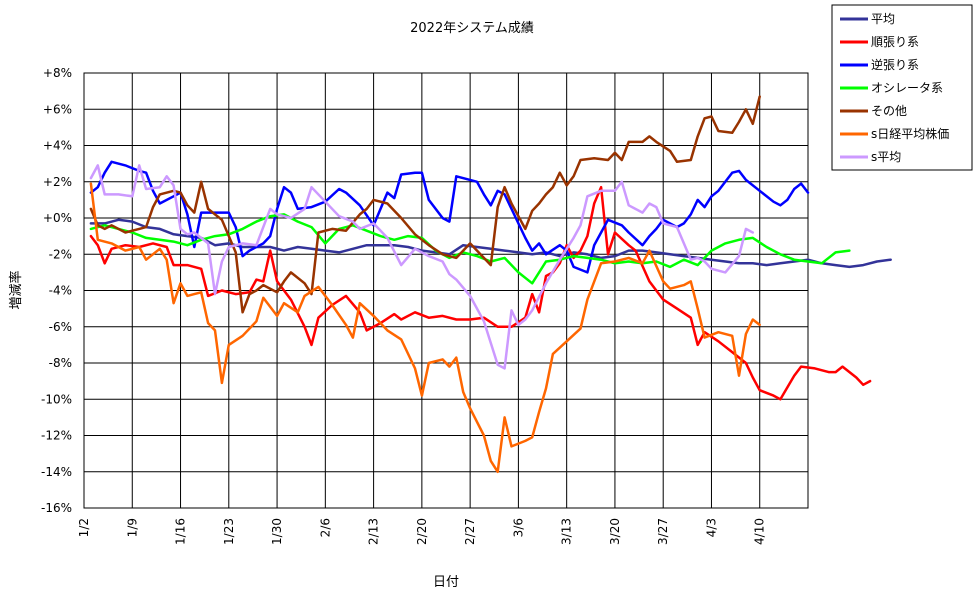 This screenshot has height=603, width=976. What do you see at coordinates (711, 527) in the screenshot?
I see `x-tick-label: 4/3` at bounding box center [711, 527].